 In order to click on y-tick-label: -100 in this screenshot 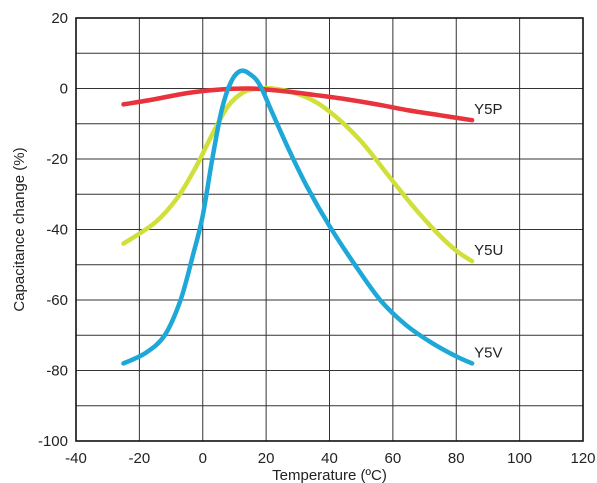, I will do `click(53, 441)`.